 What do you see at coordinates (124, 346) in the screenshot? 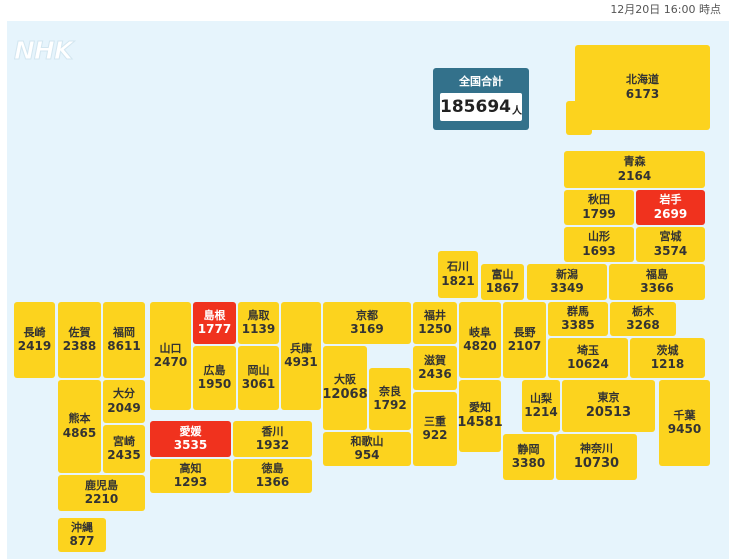
I see `prefecture-value: 8611` at bounding box center [124, 346].